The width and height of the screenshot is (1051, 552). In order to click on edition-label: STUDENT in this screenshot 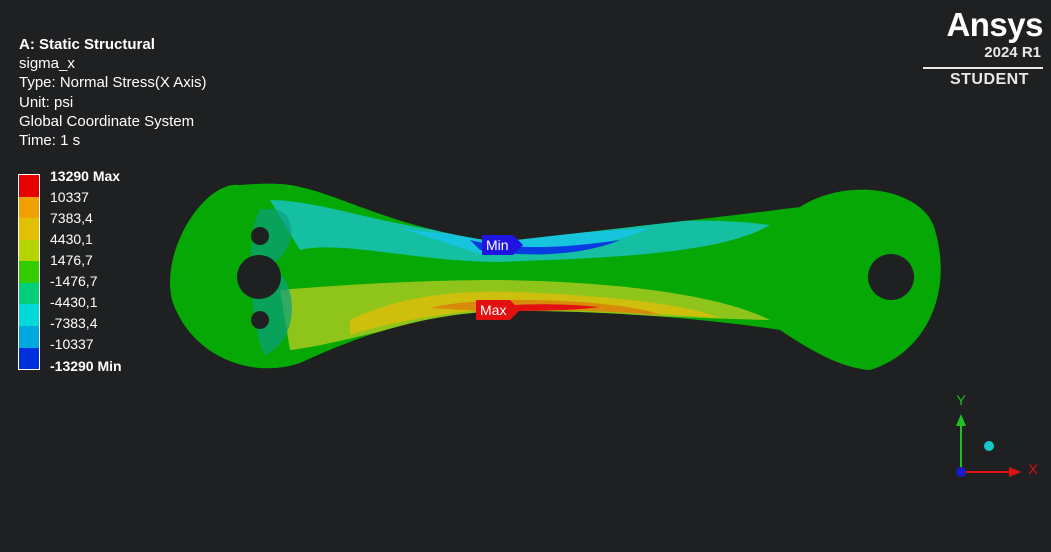, I will do `click(989, 79)`.